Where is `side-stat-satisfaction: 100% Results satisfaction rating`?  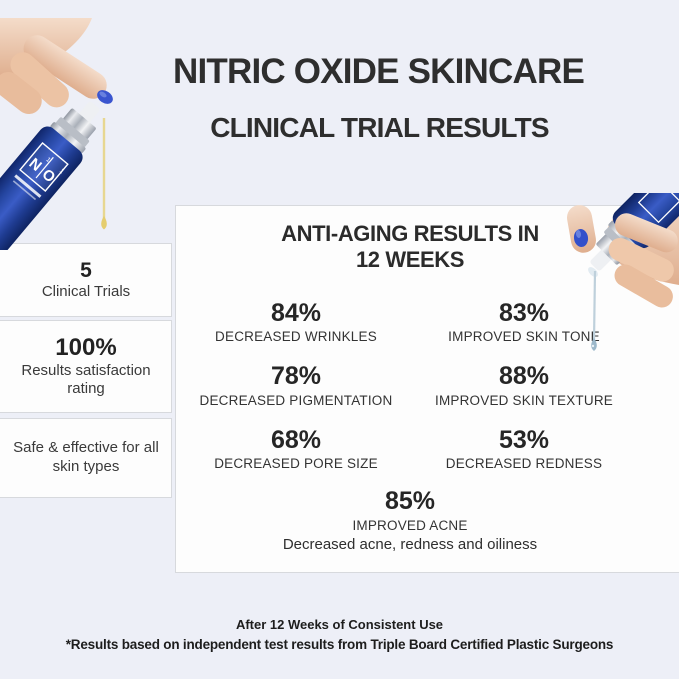
side-stat-satisfaction: 100% Results satisfaction rating is located at coordinates (86, 366).